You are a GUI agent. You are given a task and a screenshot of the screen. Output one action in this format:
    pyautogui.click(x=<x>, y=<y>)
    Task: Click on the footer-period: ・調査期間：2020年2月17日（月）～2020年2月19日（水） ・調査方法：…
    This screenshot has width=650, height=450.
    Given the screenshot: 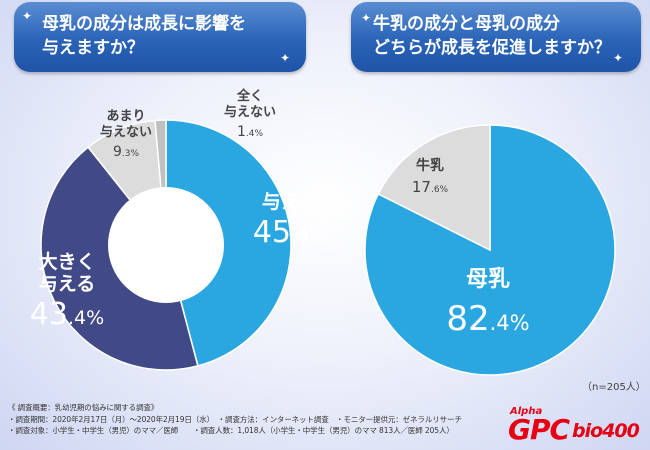 What is the action you would take?
    pyautogui.click(x=235, y=419)
    